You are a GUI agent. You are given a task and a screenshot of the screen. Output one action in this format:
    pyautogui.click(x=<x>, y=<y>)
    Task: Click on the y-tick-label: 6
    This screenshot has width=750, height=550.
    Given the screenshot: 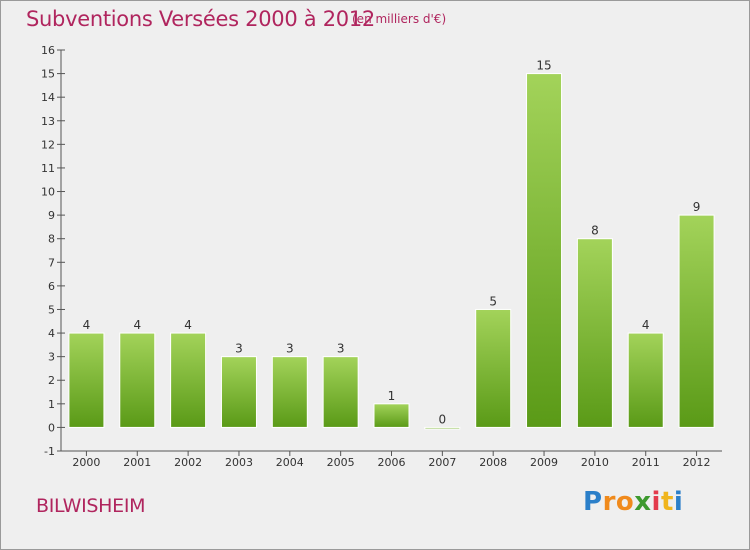 What is the action you would take?
    pyautogui.click(x=51, y=286)
    